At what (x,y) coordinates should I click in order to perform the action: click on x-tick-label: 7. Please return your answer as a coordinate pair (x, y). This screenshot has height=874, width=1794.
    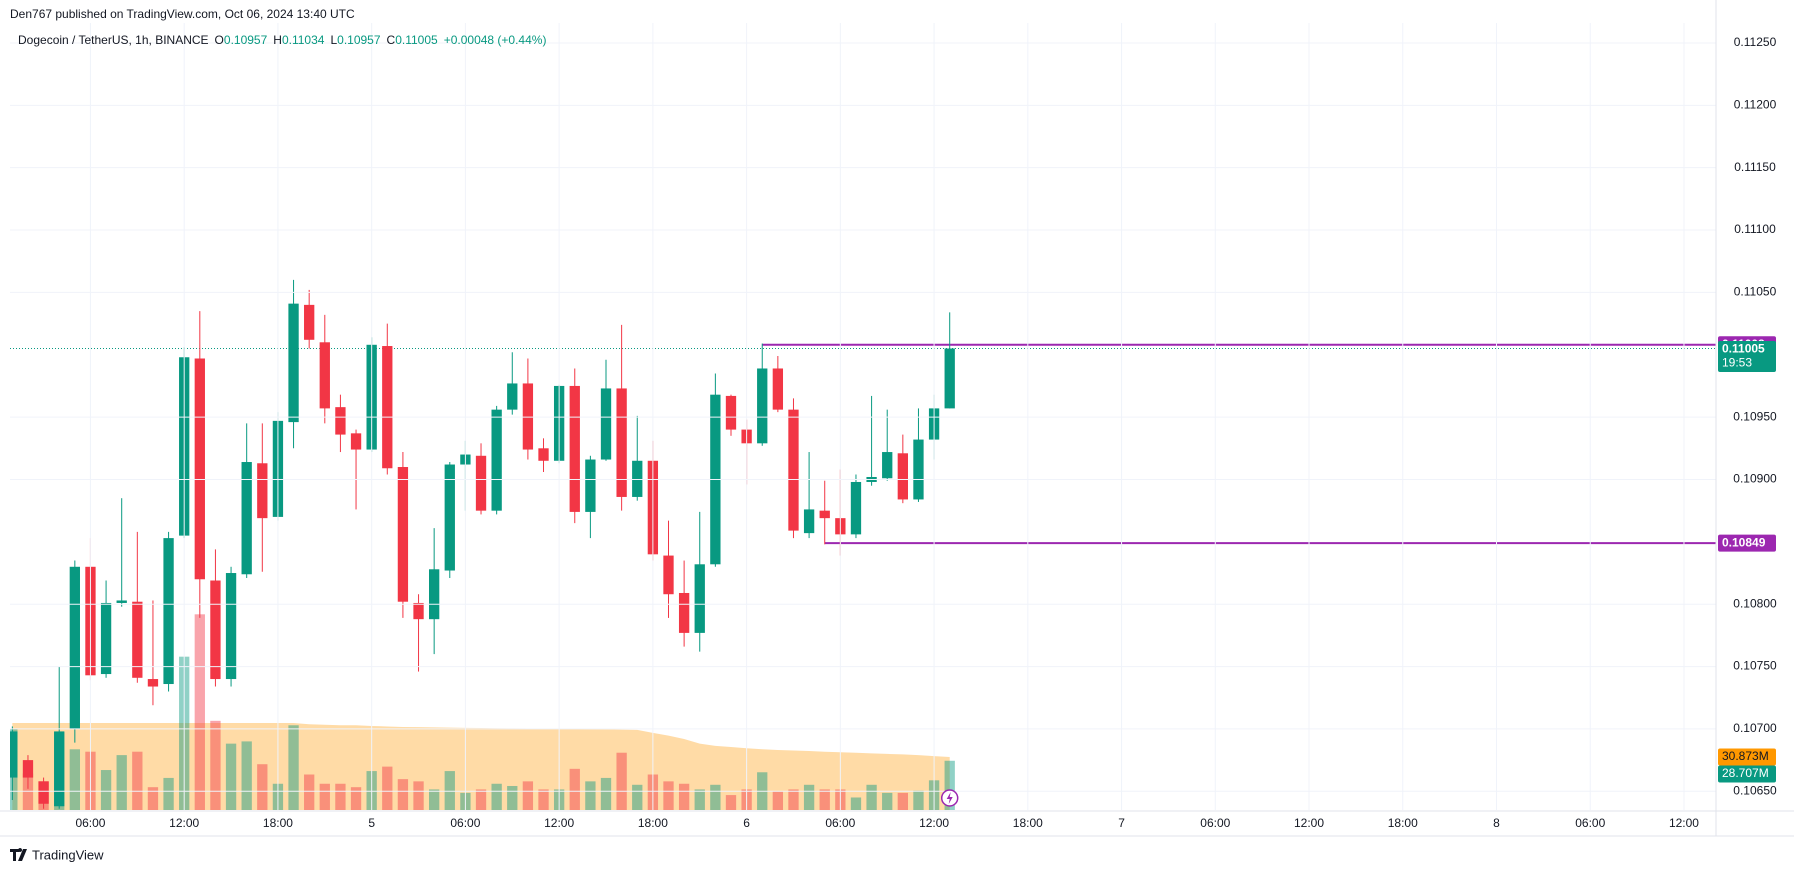
    Looking at the image, I should click on (1121, 823).